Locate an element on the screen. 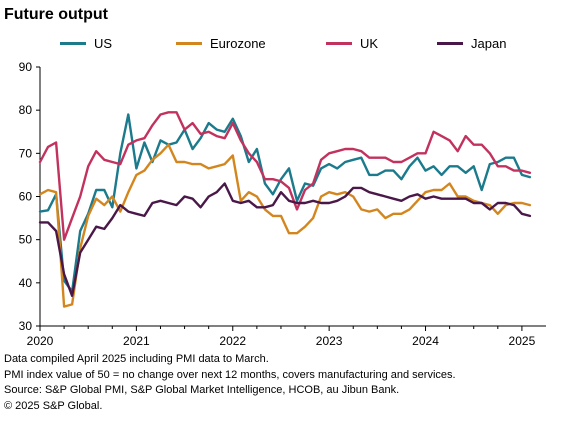 The height and width of the screenshot is (424, 567). y-tick-label: 80 is located at coordinates (26, 110).